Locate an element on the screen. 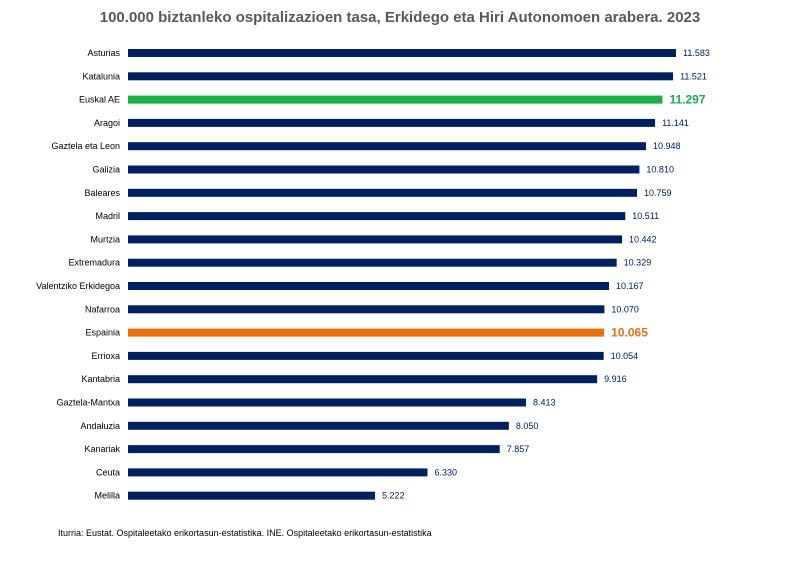  category-label-galizia: Galizia is located at coordinates (106, 170).